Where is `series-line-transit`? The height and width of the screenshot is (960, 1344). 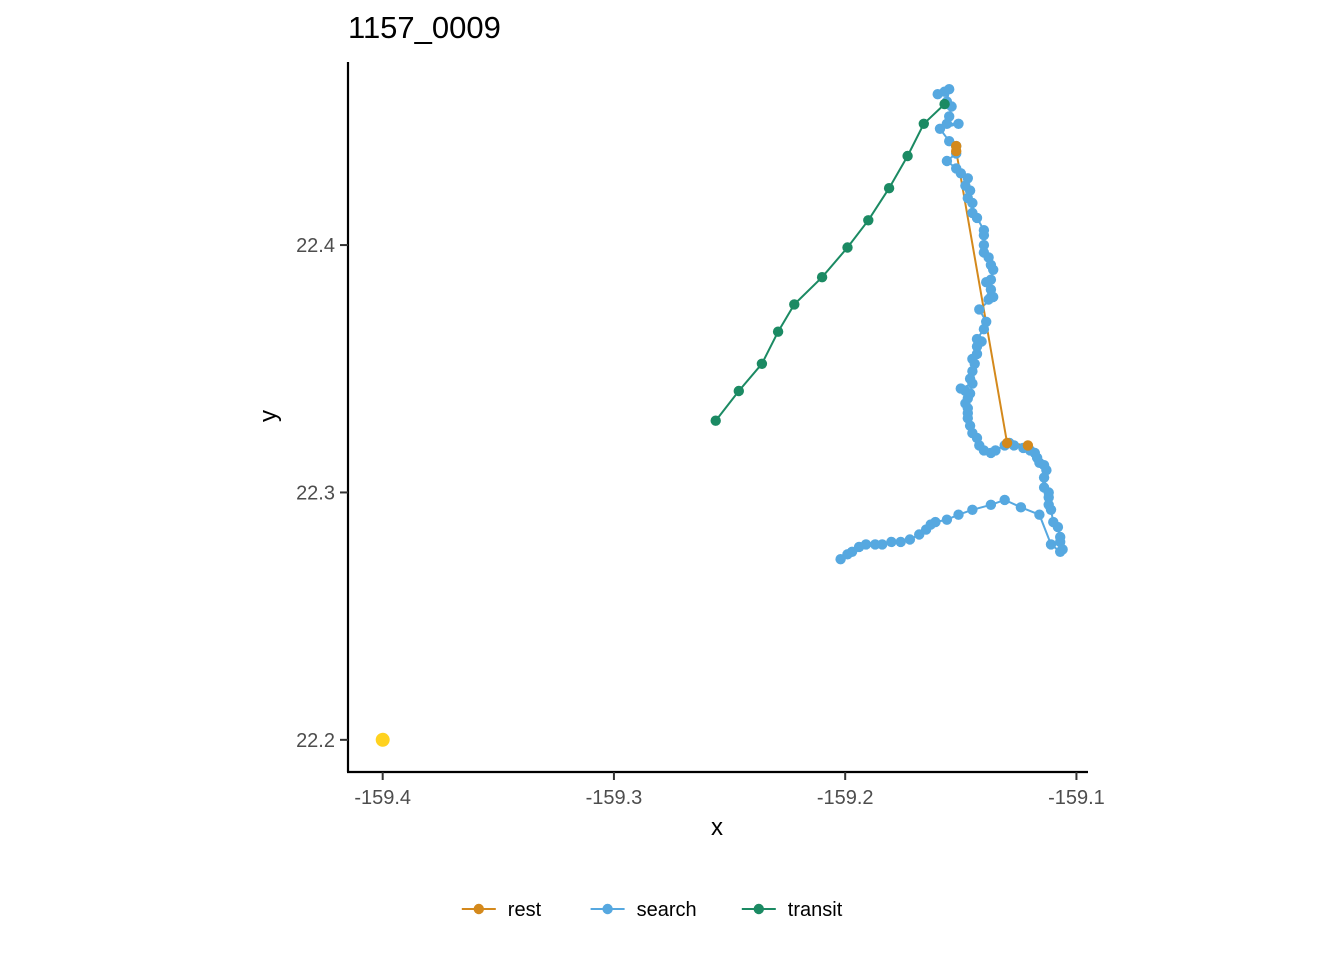 series-line-transit is located at coordinates (830, 262).